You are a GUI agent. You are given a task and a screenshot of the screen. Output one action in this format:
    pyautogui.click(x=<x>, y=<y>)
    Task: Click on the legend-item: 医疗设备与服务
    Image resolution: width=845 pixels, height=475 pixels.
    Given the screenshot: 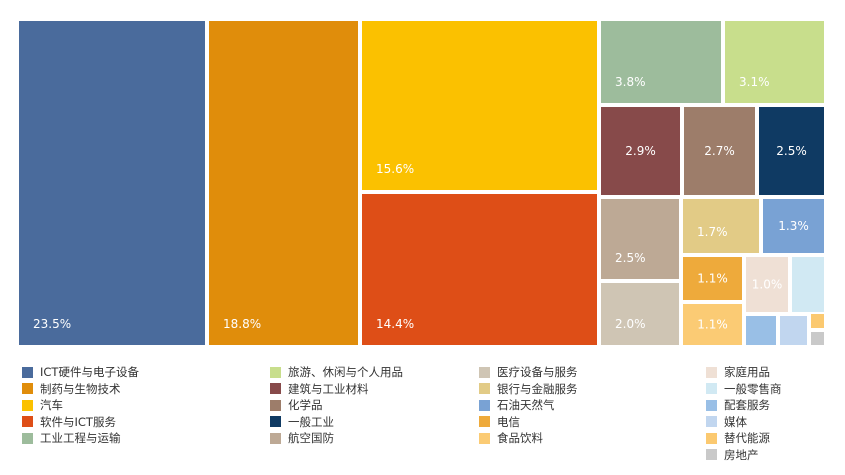 What is the action you would take?
    pyautogui.click(x=528, y=372)
    